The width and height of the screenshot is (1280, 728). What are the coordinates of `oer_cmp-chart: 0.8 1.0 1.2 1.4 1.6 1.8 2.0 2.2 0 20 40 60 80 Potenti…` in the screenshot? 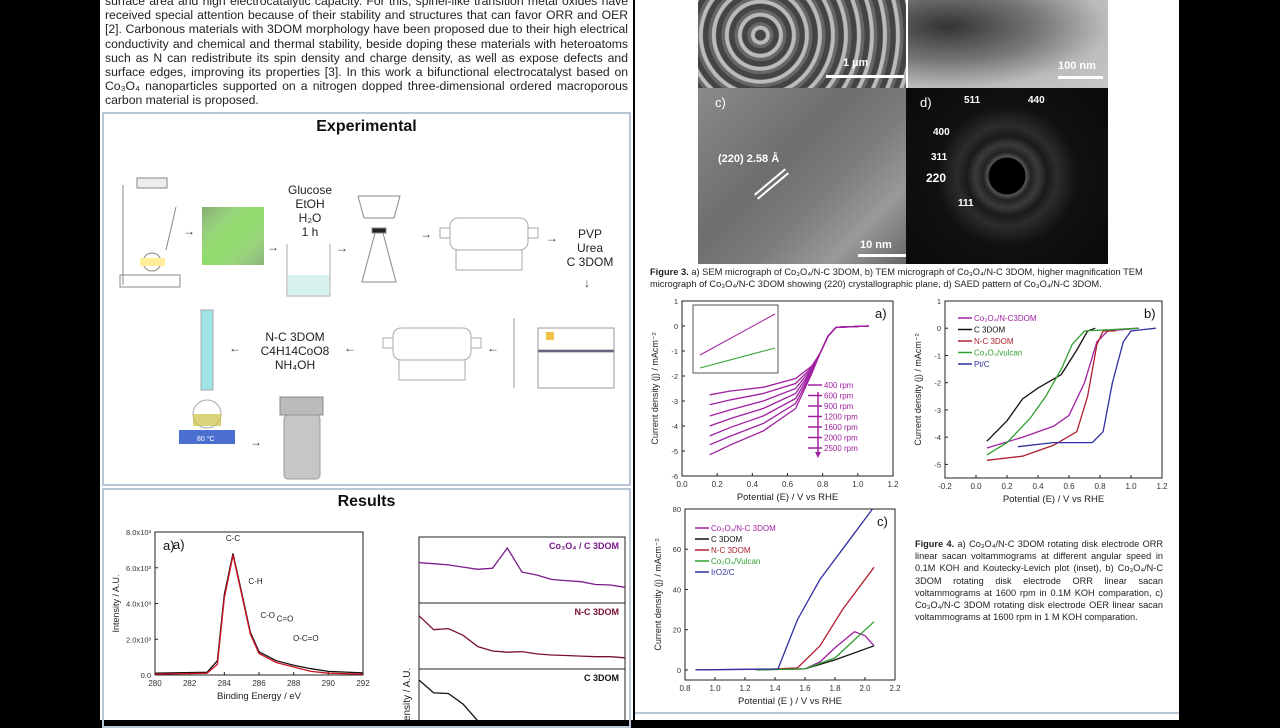 It's located at (777, 606).